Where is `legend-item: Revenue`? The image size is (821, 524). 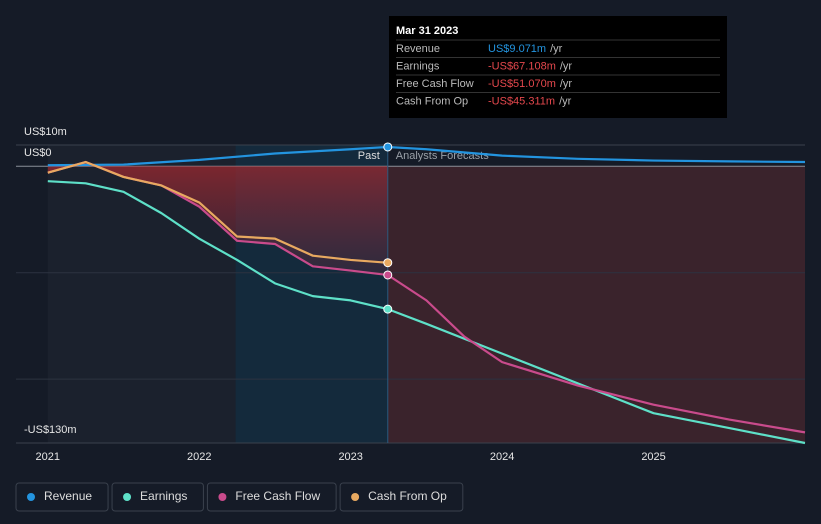 legend-item: Revenue is located at coordinates (62, 497).